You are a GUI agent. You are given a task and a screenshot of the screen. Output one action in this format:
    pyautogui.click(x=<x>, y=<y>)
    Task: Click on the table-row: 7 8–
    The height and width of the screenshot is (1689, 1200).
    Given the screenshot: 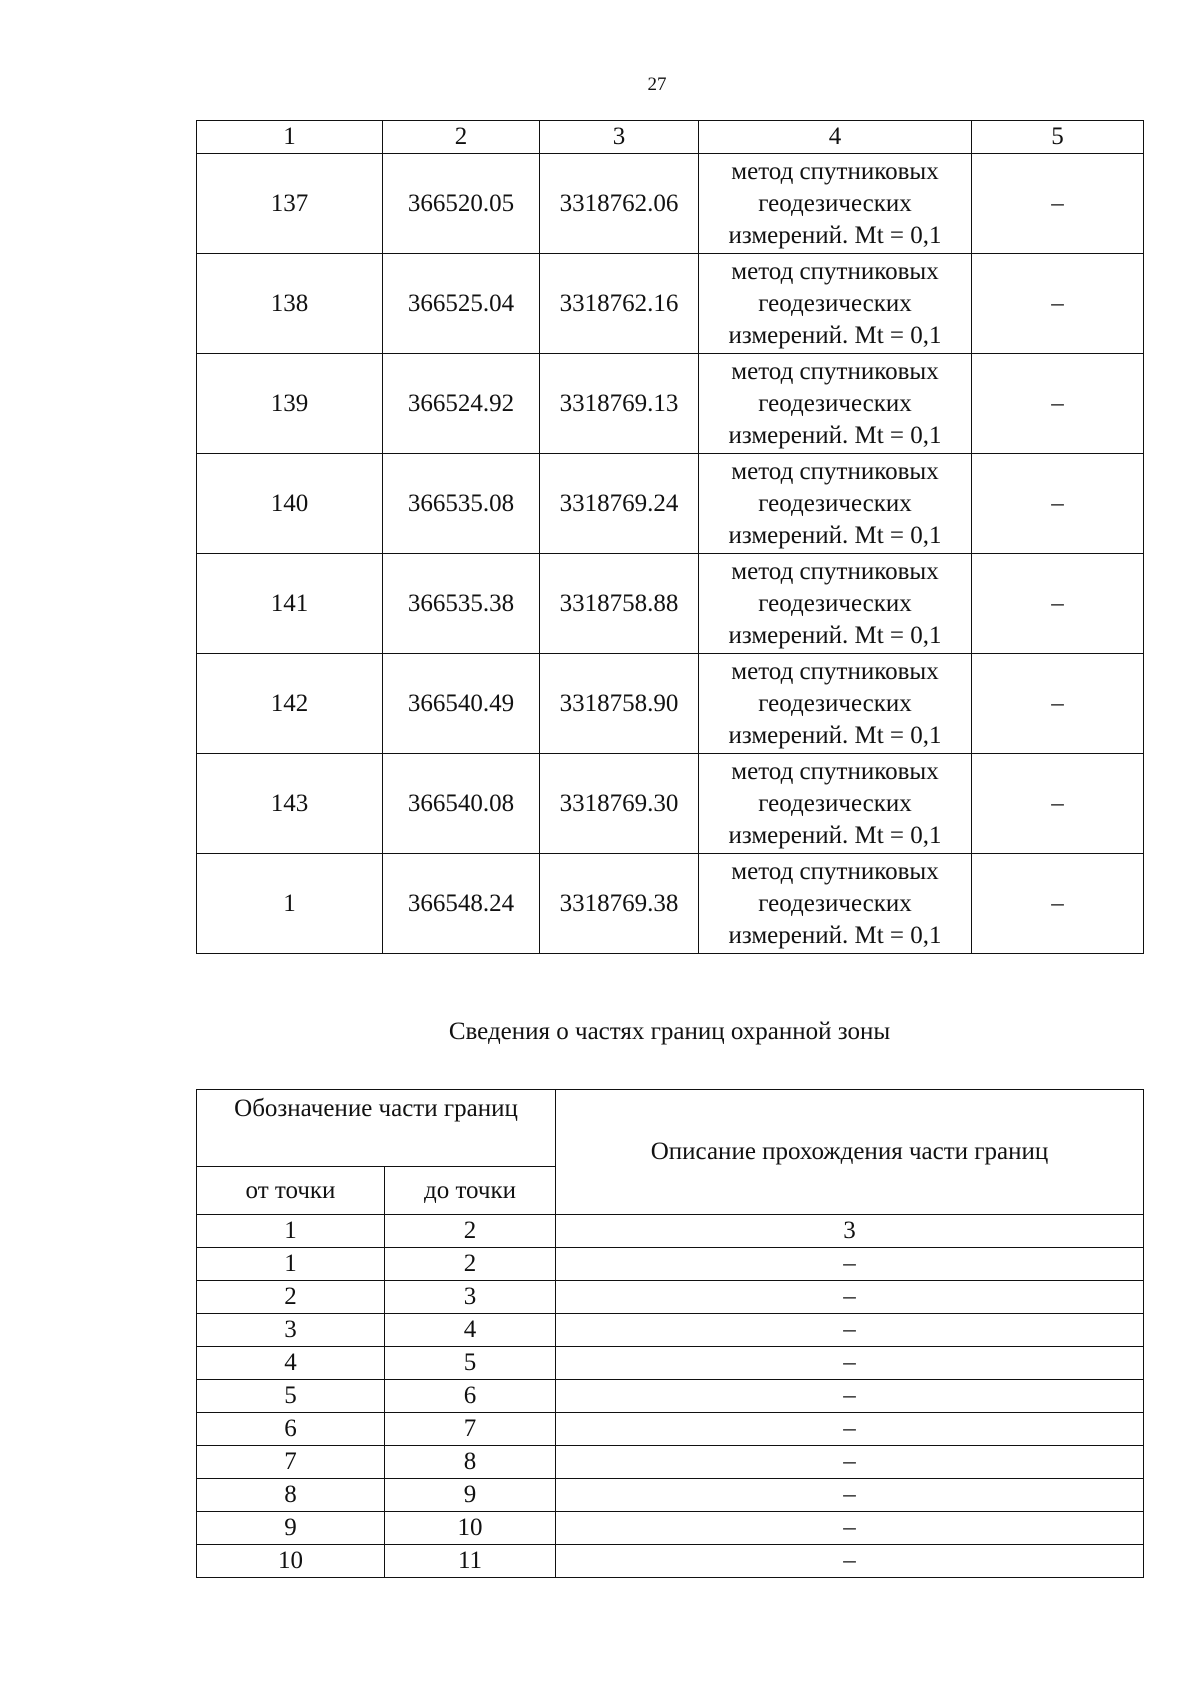 What is the action you would take?
    pyautogui.click(x=670, y=1462)
    